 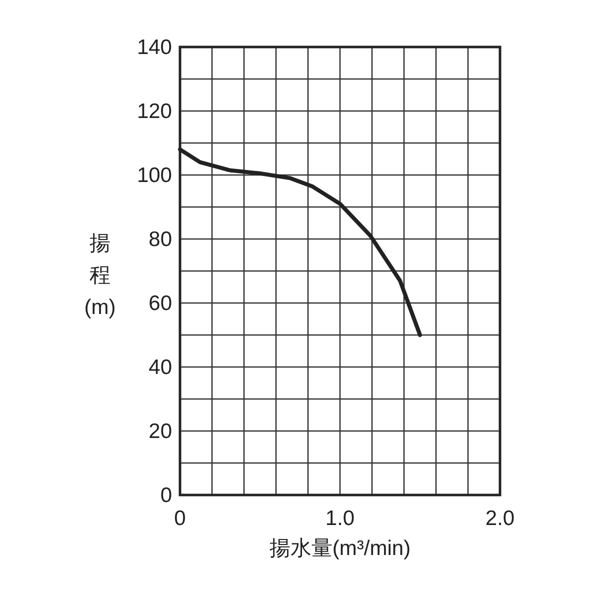 What do you see at coordinates (154, 111) in the screenshot?
I see `y-tick-label: 120` at bounding box center [154, 111].